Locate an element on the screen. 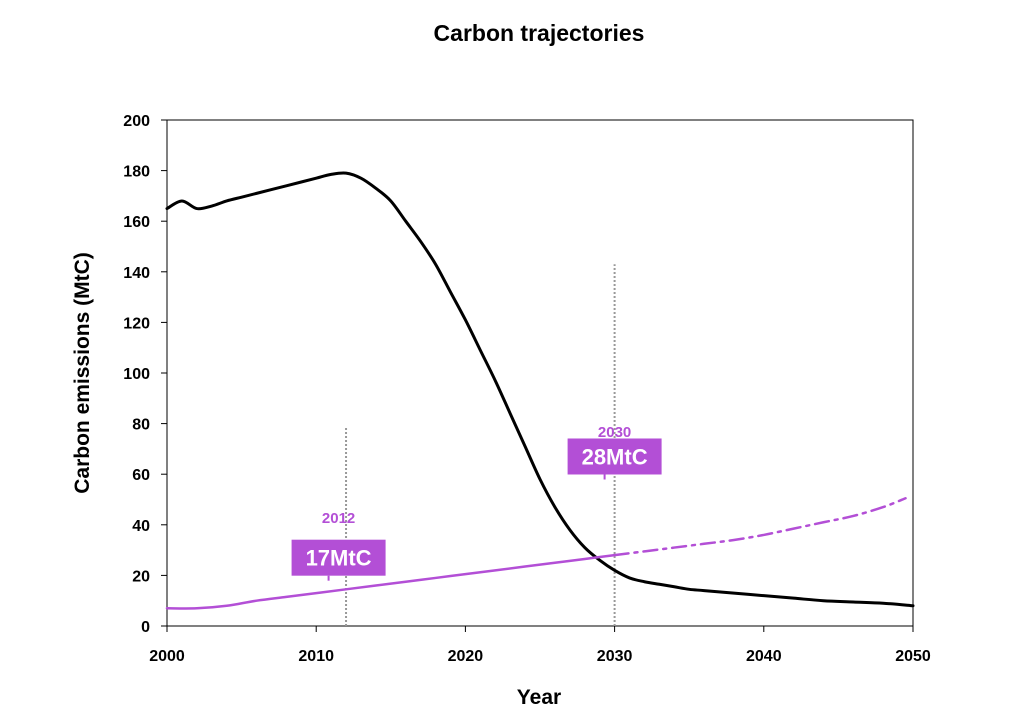  y-tick-label: 100 is located at coordinates (136, 374).